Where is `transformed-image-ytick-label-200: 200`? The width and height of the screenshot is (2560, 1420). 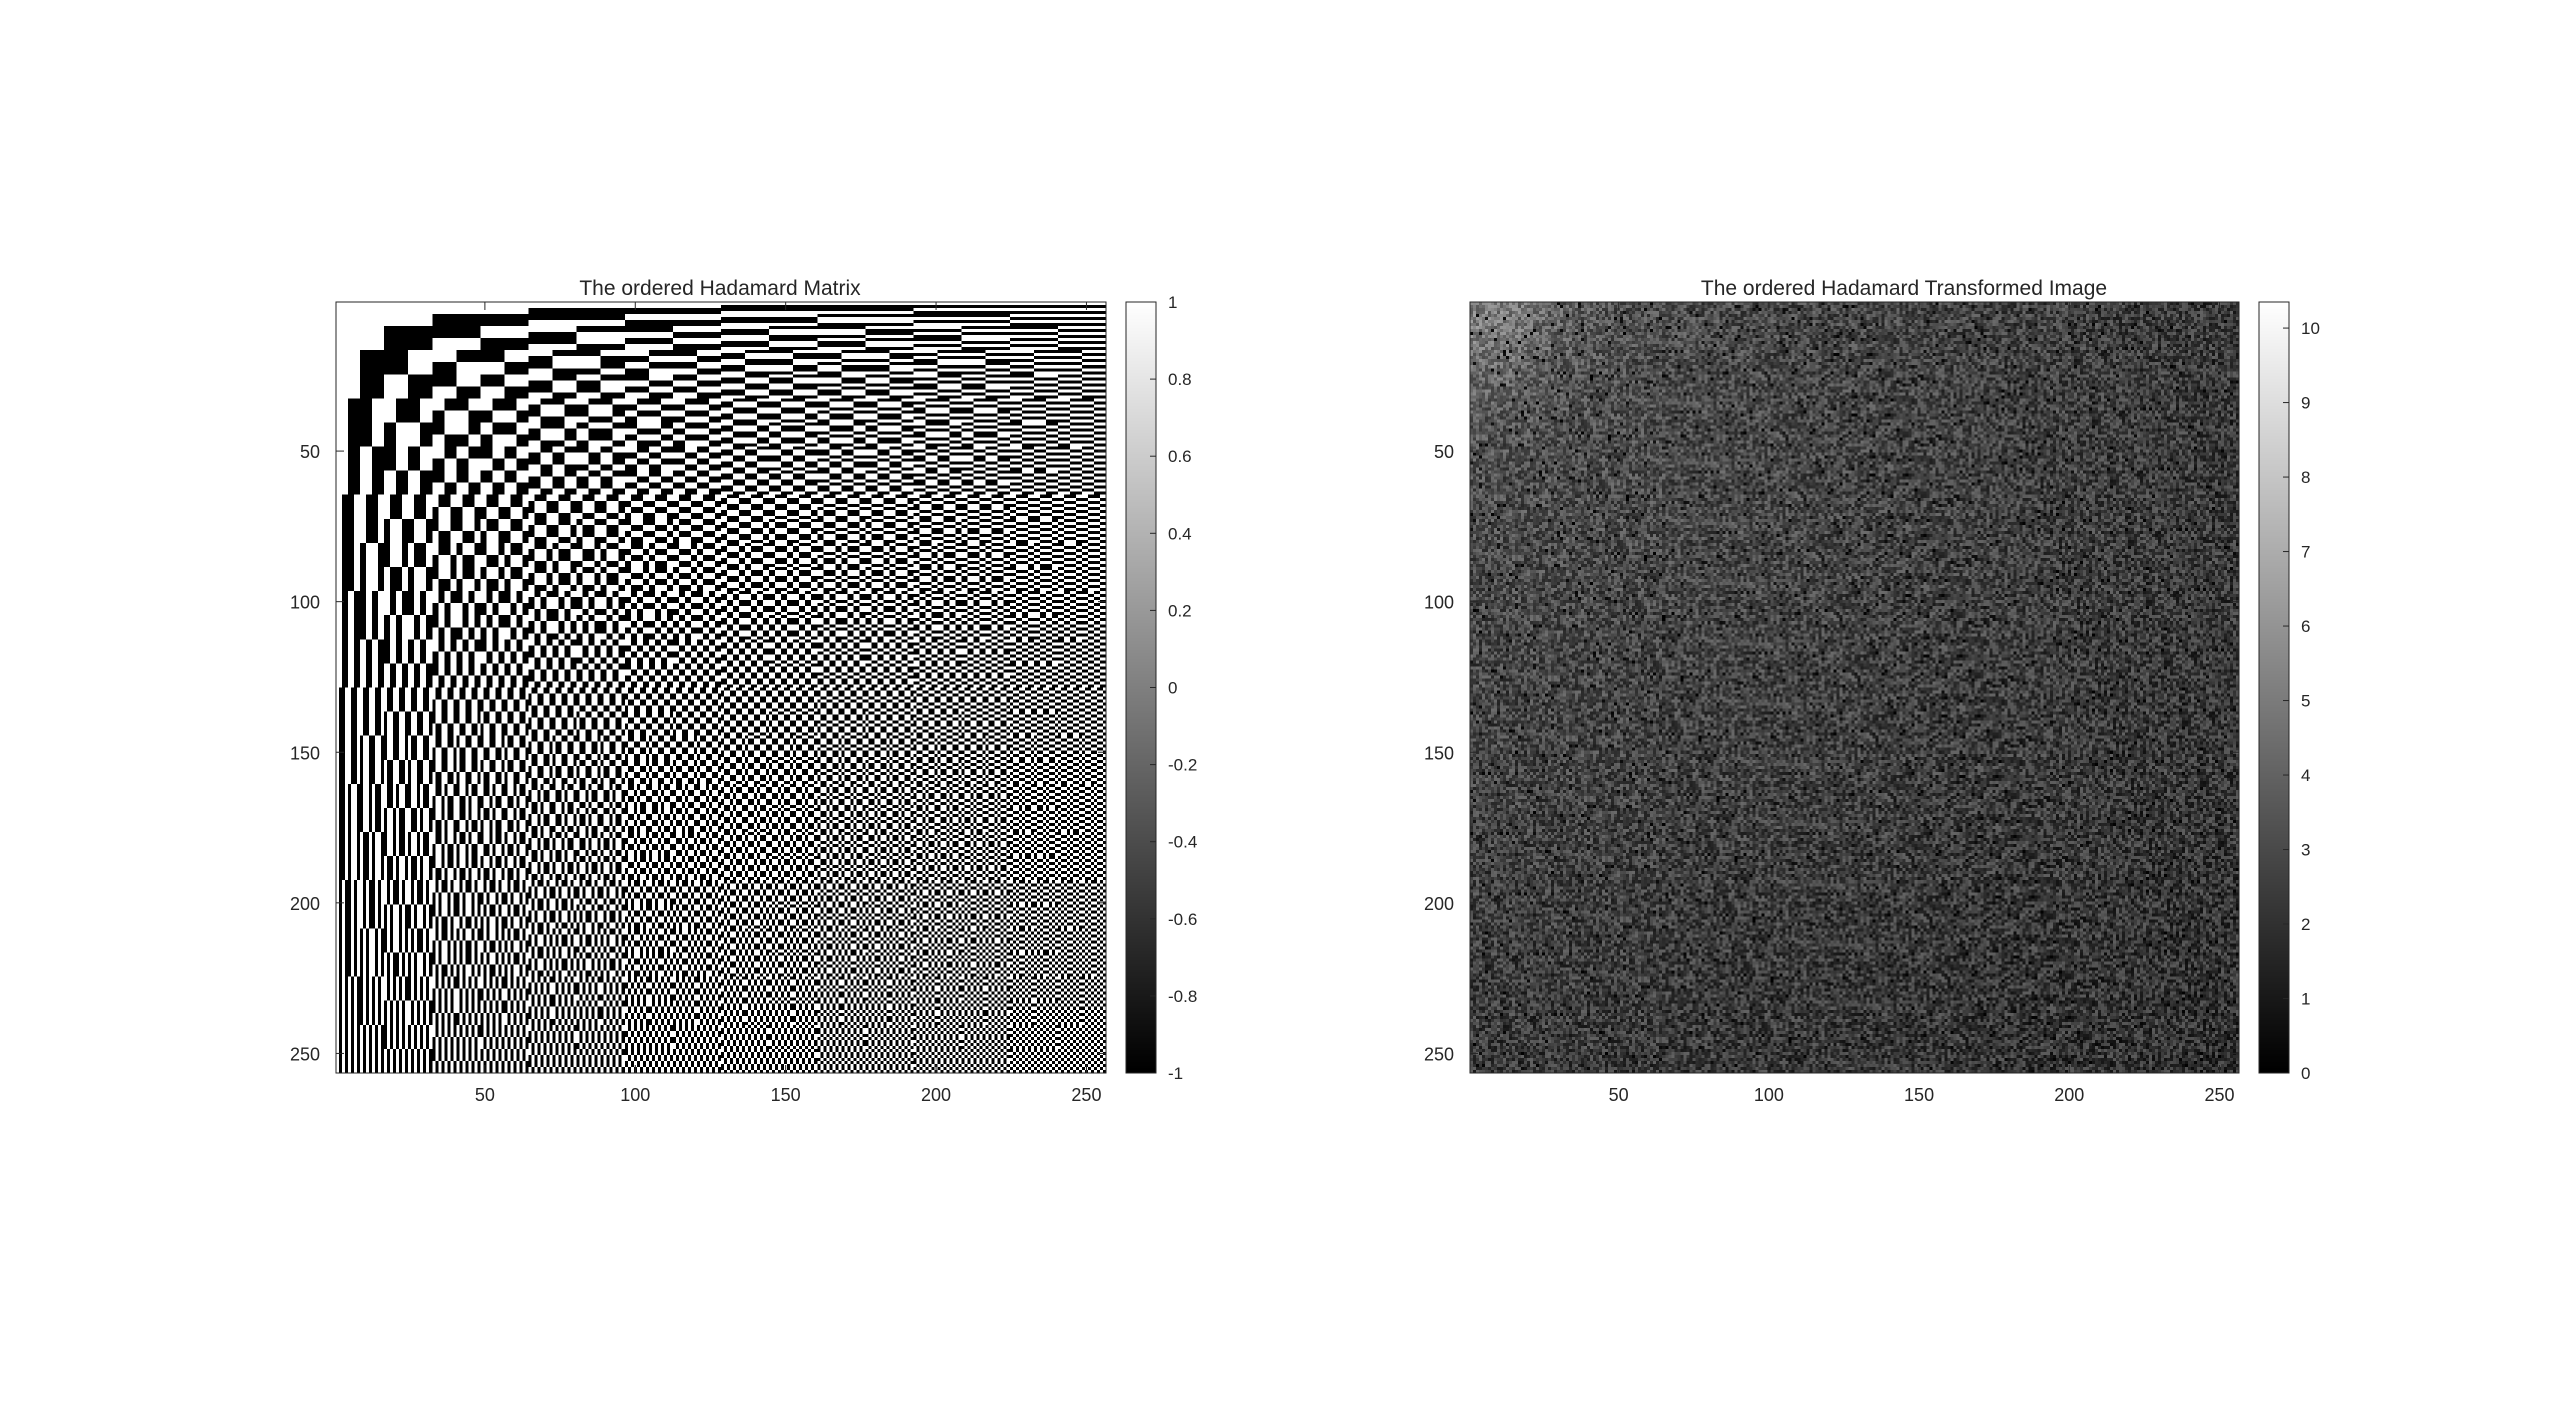 transformed-image-ytick-label-200: 200 is located at coordinates (1439, 904).